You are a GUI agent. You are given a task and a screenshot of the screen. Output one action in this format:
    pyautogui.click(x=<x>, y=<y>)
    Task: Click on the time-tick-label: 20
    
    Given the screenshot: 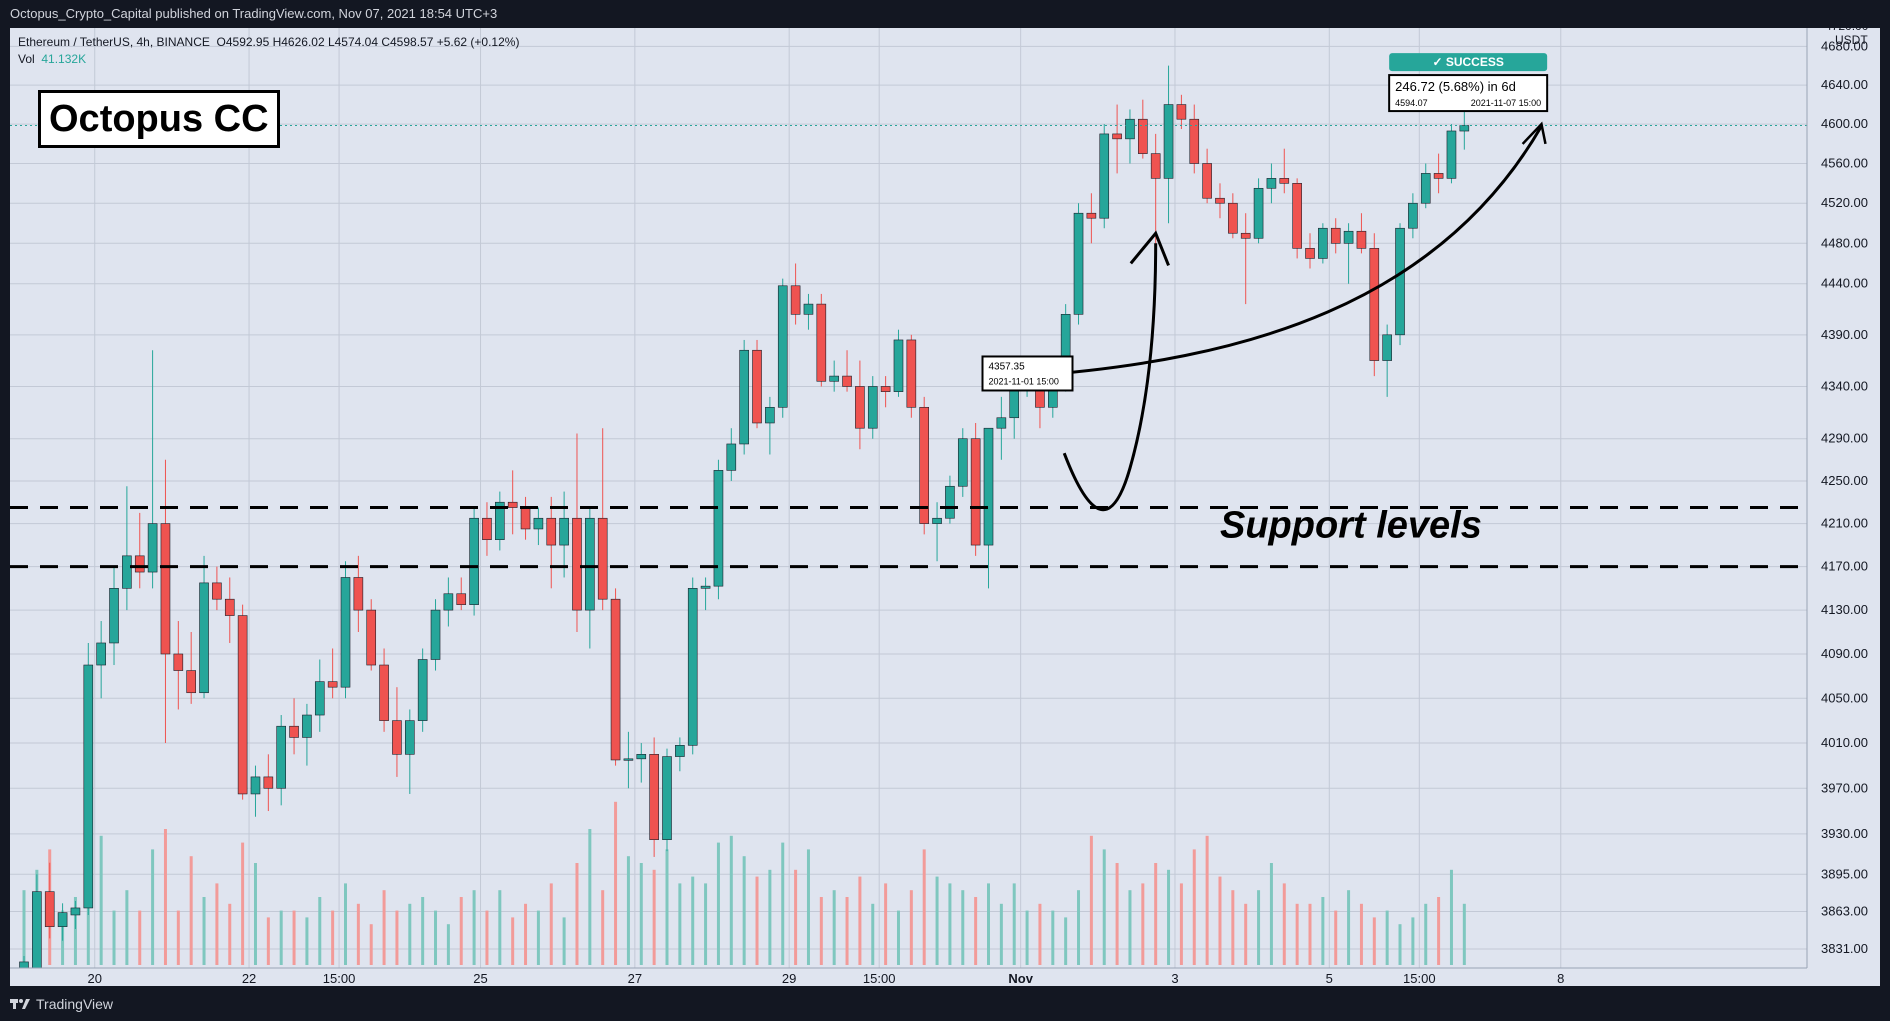 What is the action you would take?
    pyautogui.click(x=94, y=978)
    